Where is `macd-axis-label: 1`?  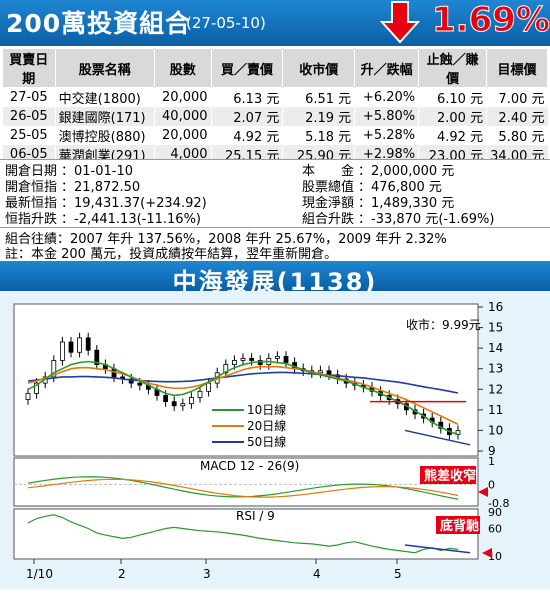 macd-axis-label: 1 is located at coordinates (491, 461).